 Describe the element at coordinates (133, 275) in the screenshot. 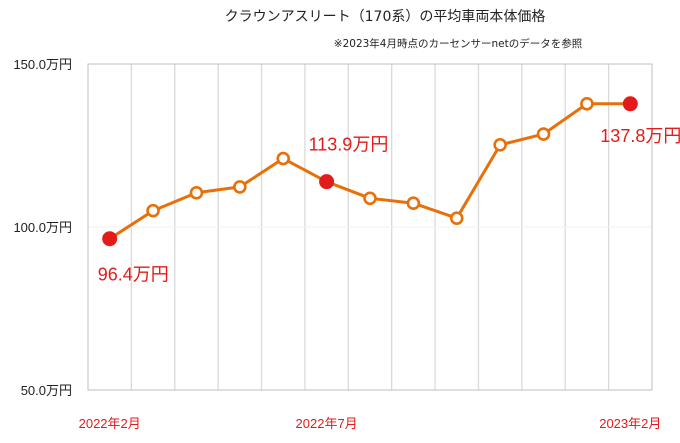

I see `data-label: 96.4万円` at that location.